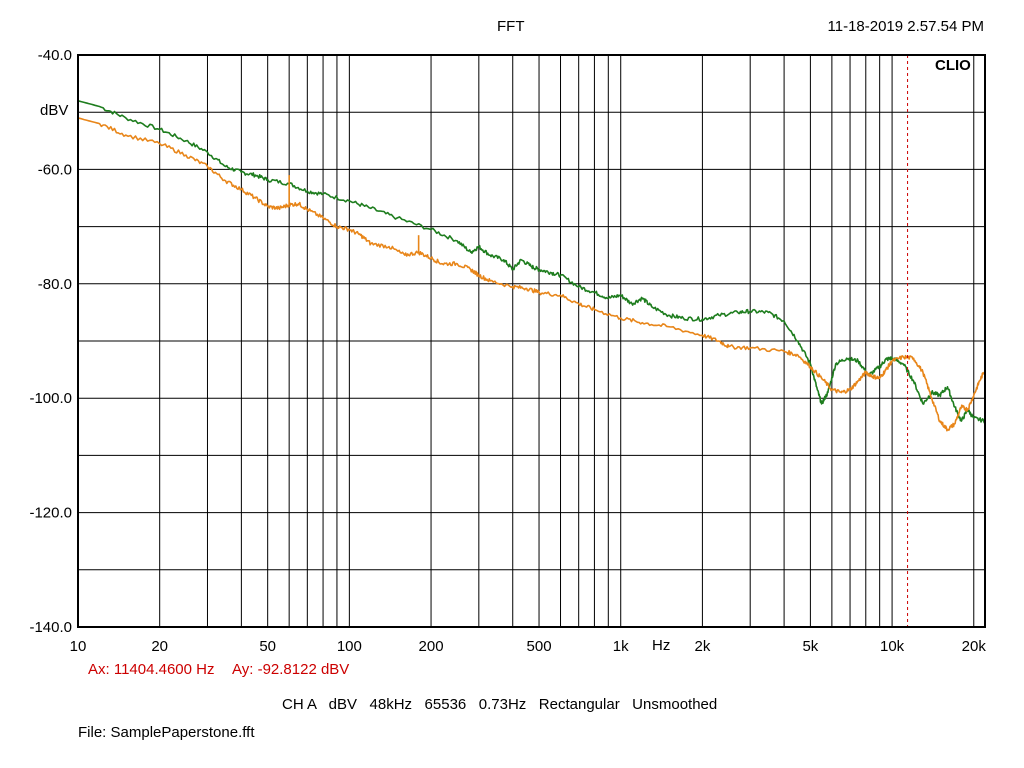 Image resolution: width=1024 pixels, height=768 pixels. I want to click on file-name: File: SamplePaperstone.fft, so click(166, 732).